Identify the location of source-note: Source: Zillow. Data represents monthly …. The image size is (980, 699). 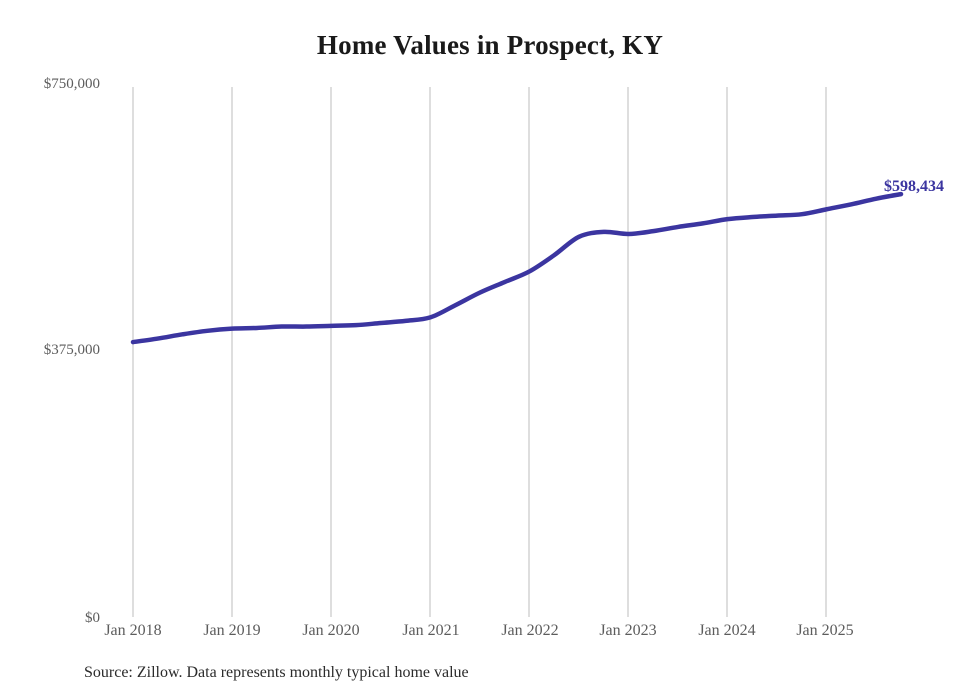
(276, 672).